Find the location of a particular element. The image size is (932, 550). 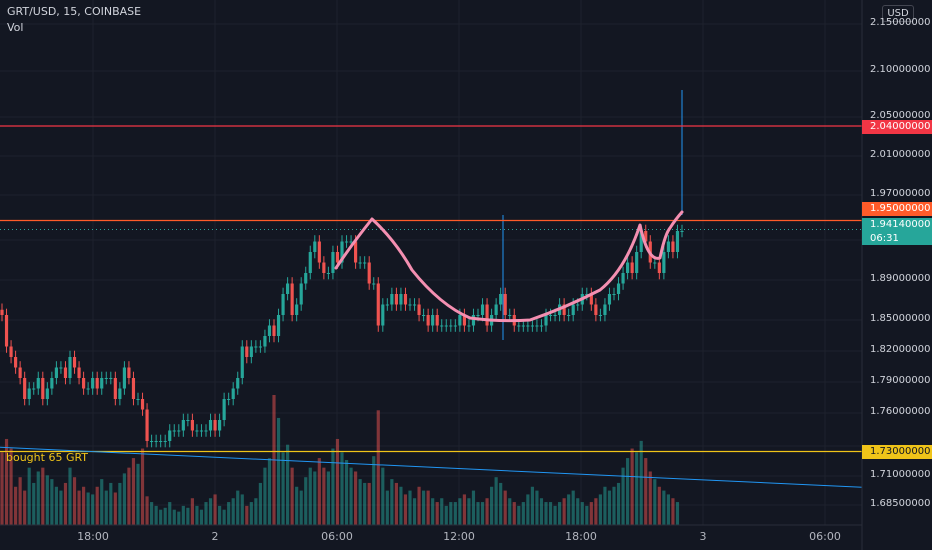

price-axis-label: 1.71000000 is located at coordinates (900, 474).